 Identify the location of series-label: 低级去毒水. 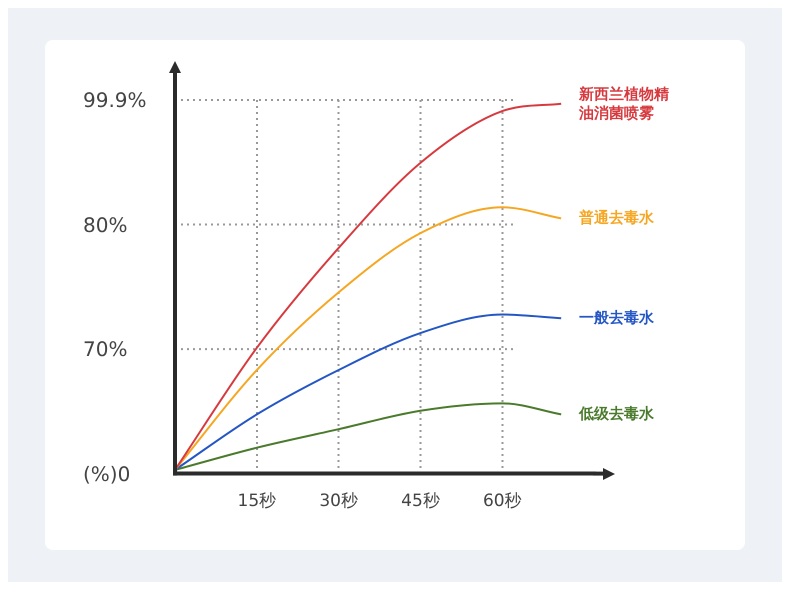
(617, 414).